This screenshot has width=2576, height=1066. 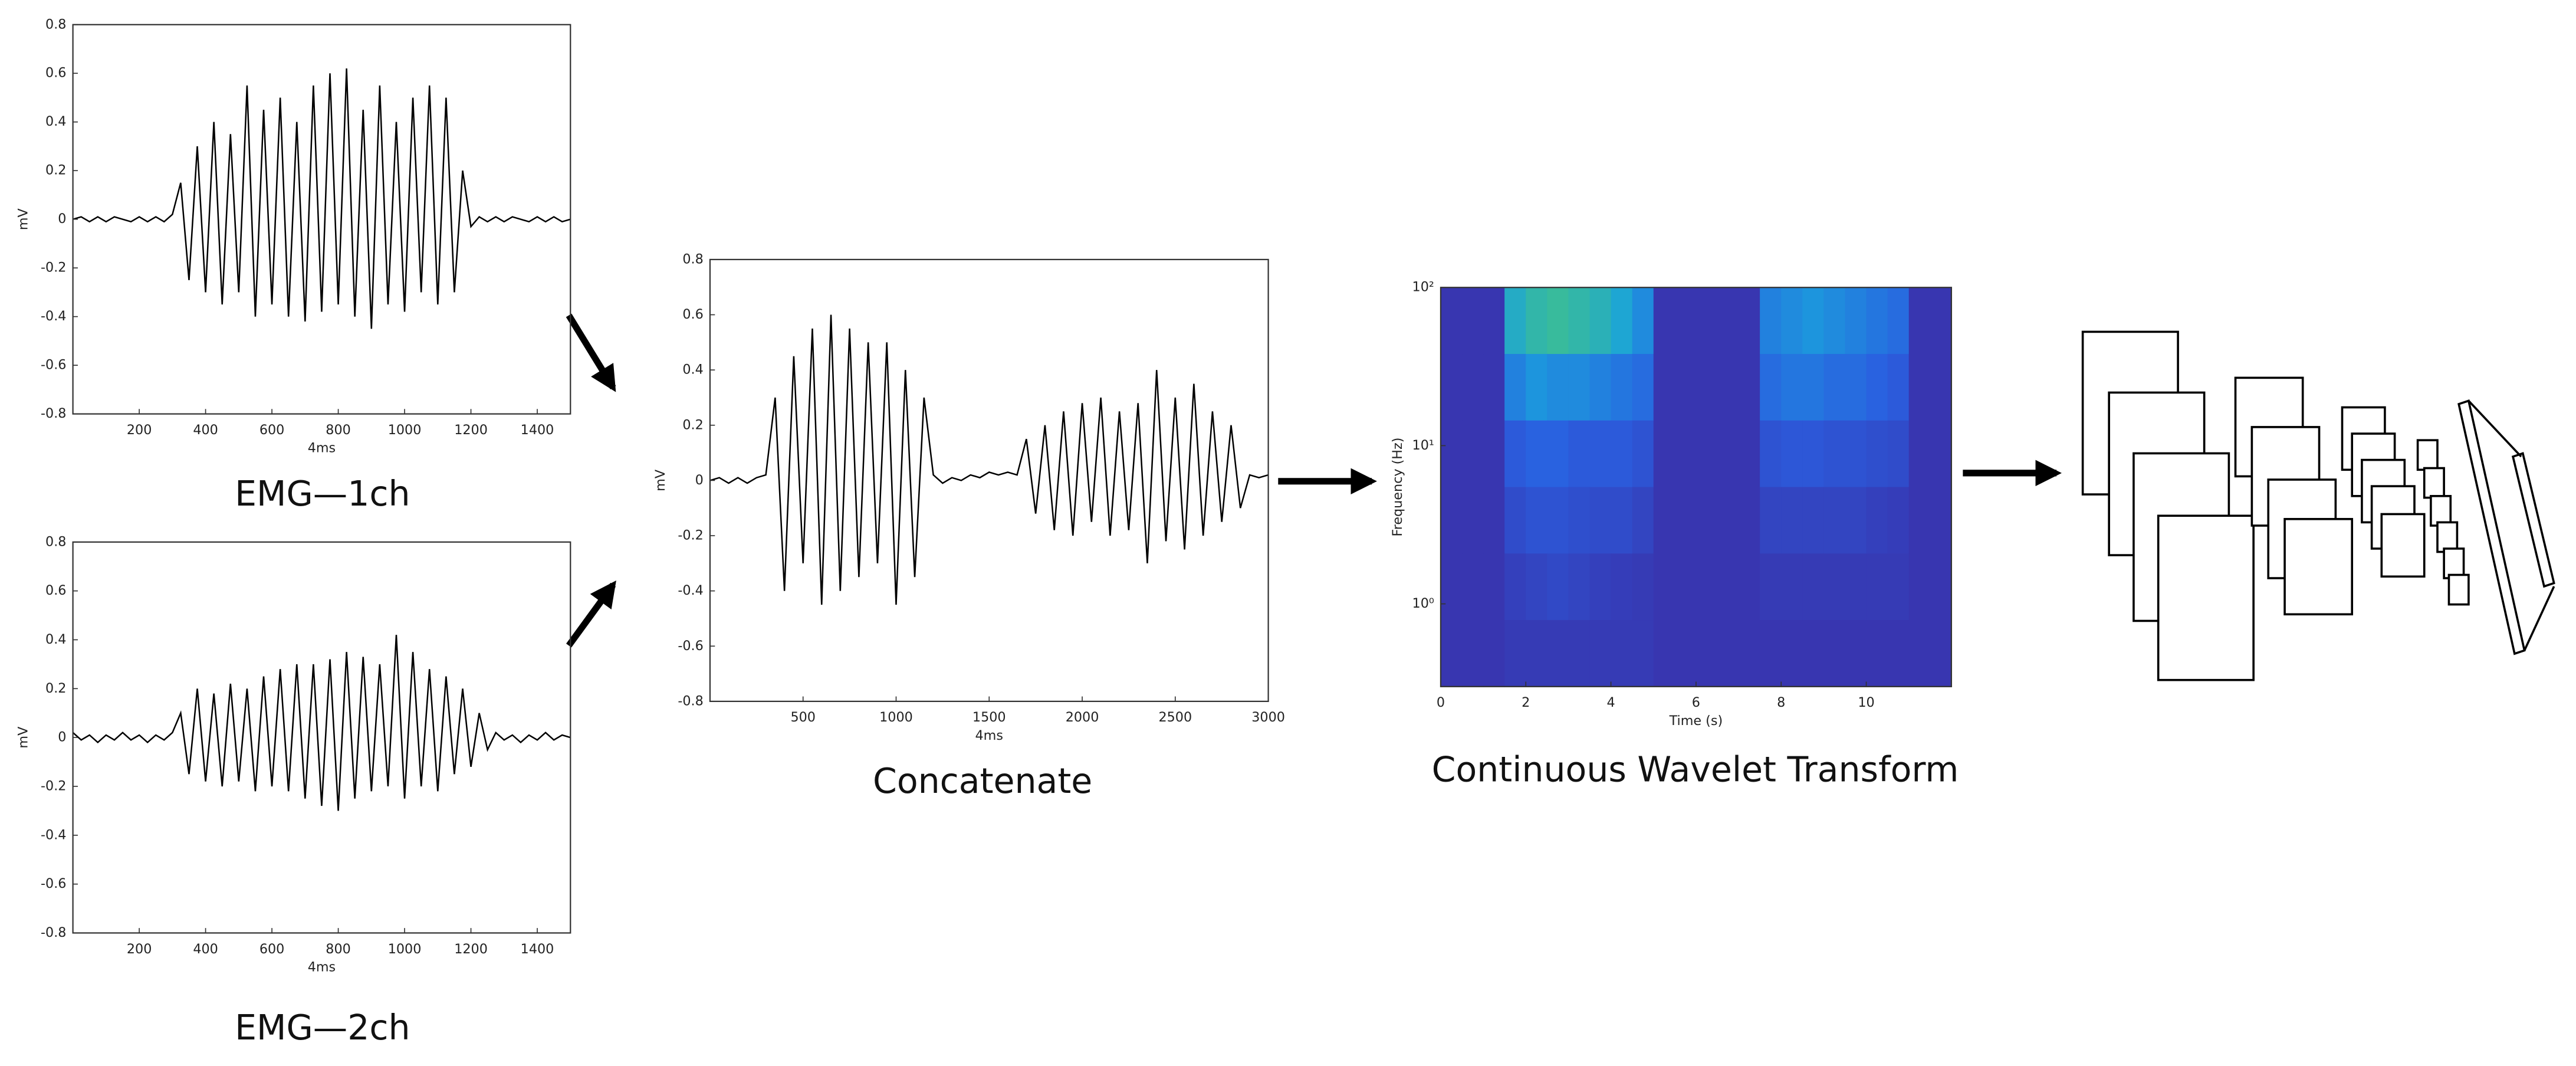 I want to click on y-tick-label: -0.8, so click(x=53, y=932).